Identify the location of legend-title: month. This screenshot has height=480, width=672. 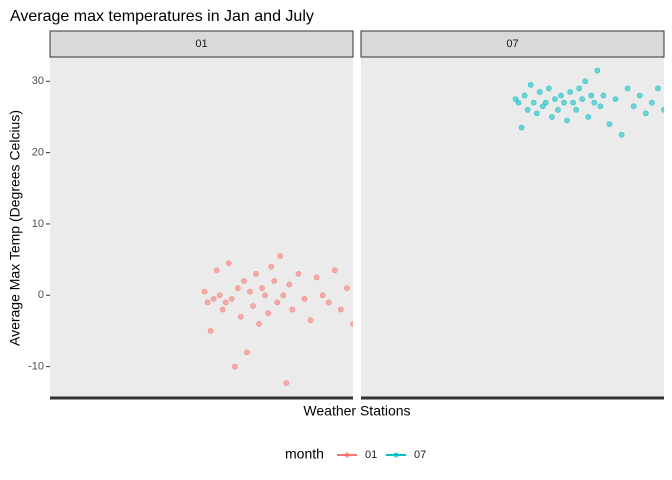
(304, 454).